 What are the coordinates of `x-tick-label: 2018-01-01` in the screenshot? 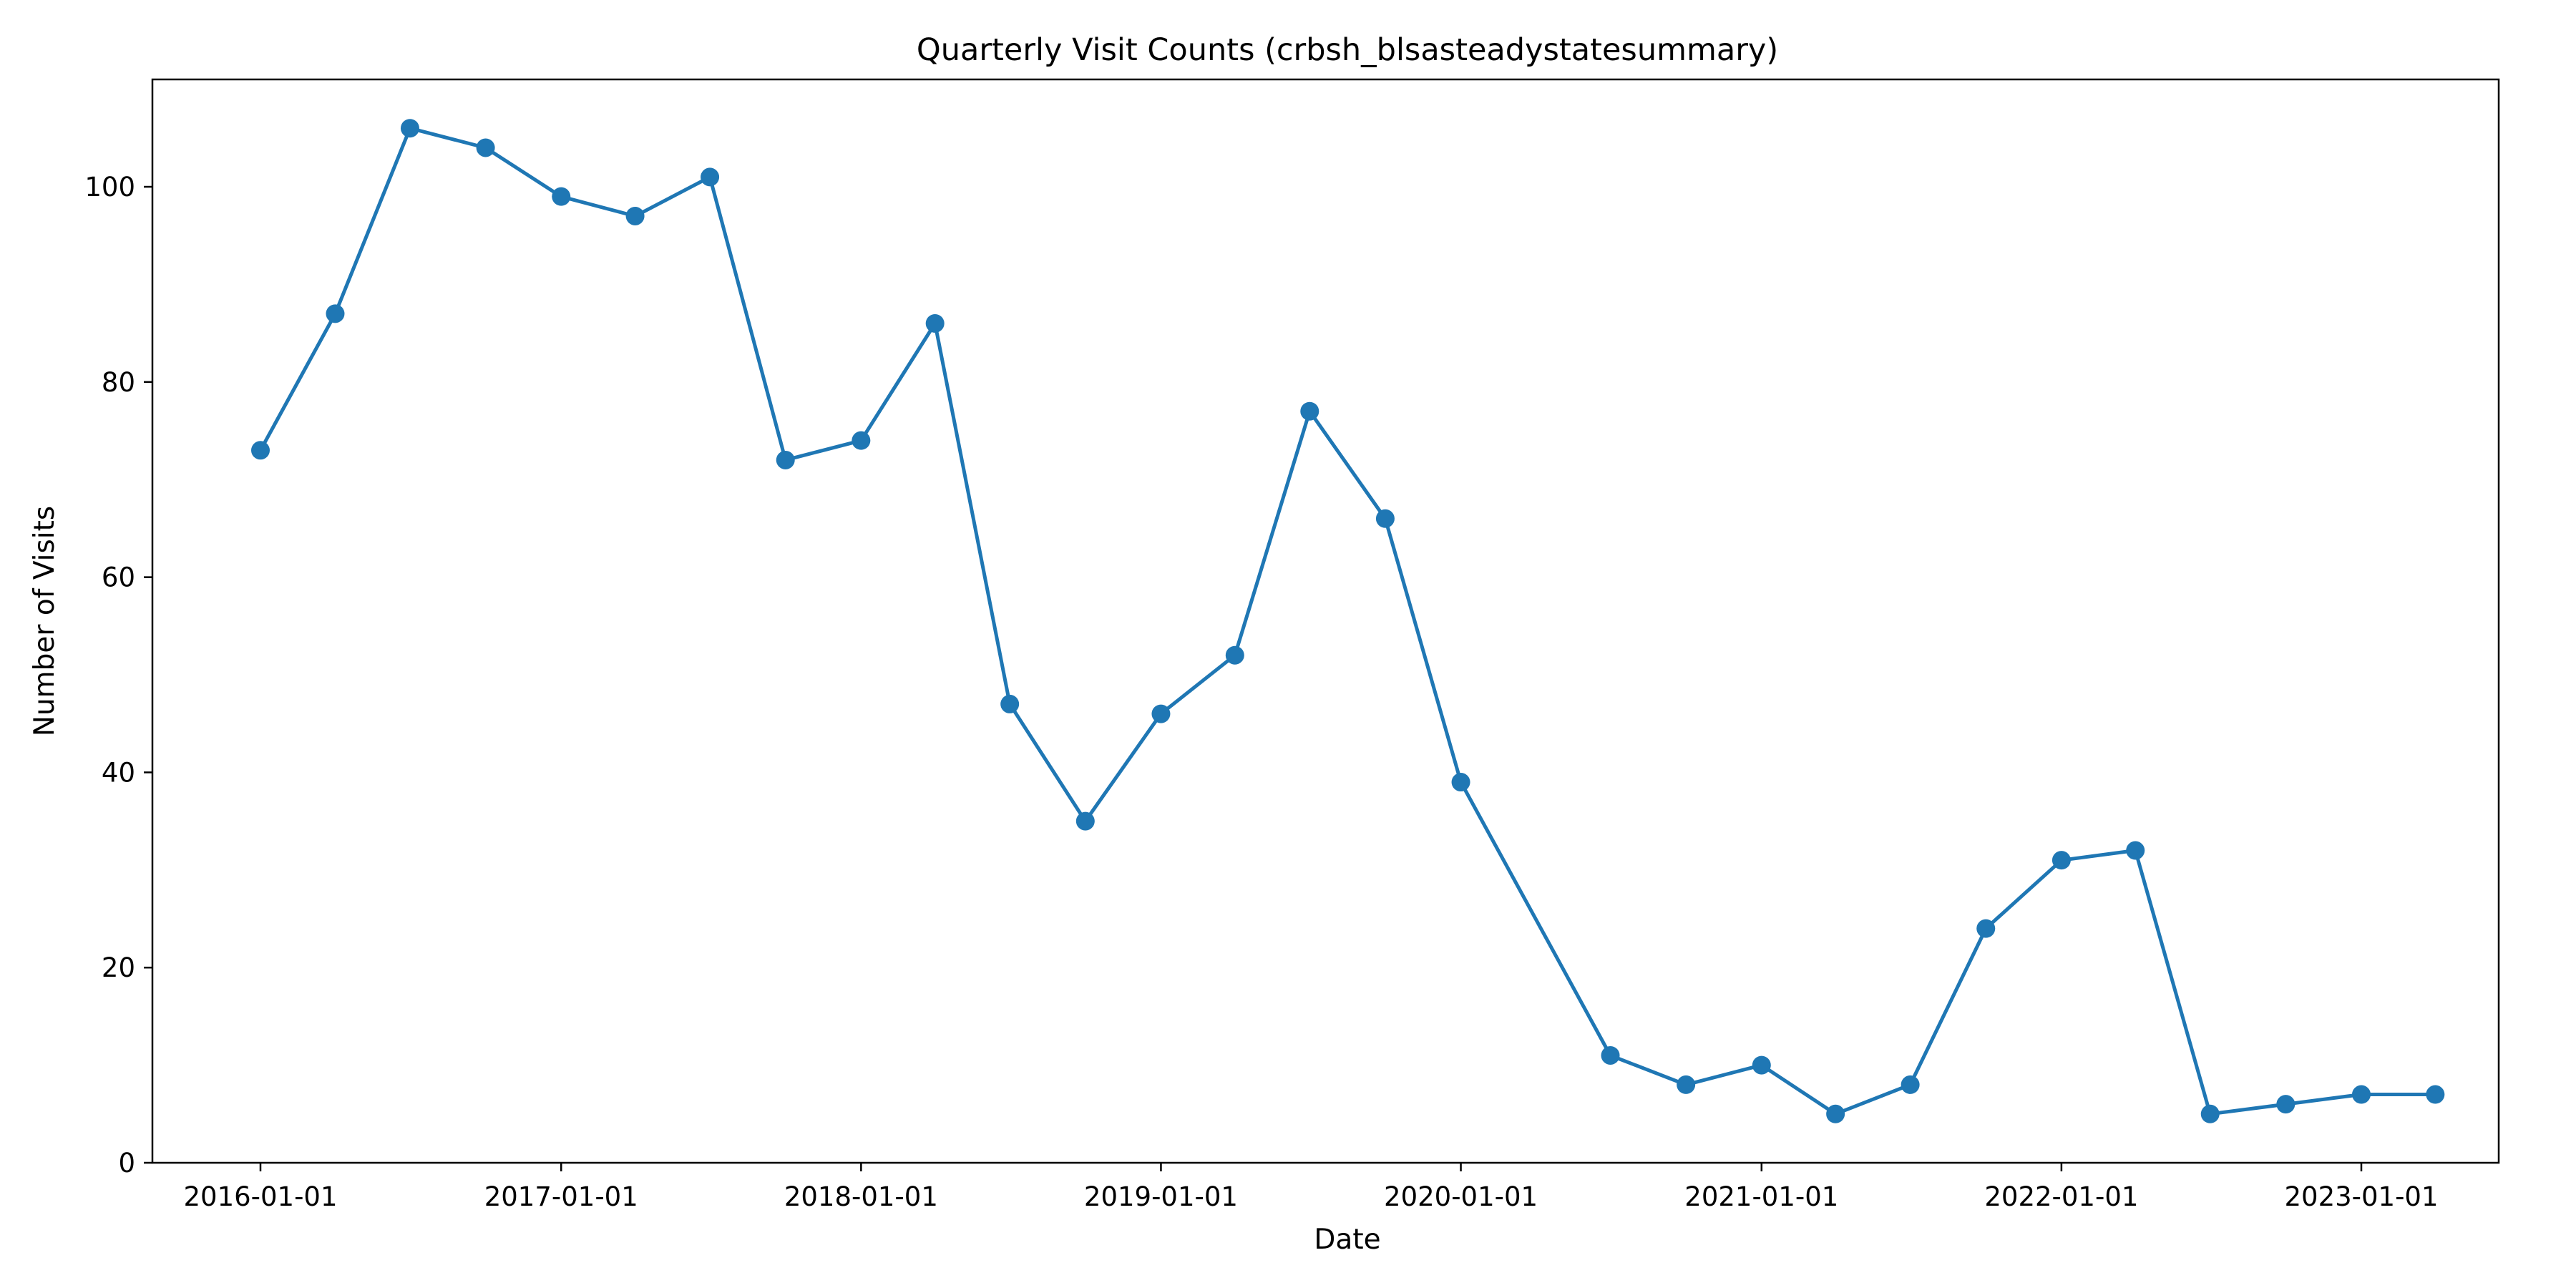 It's located at (861, 1196).